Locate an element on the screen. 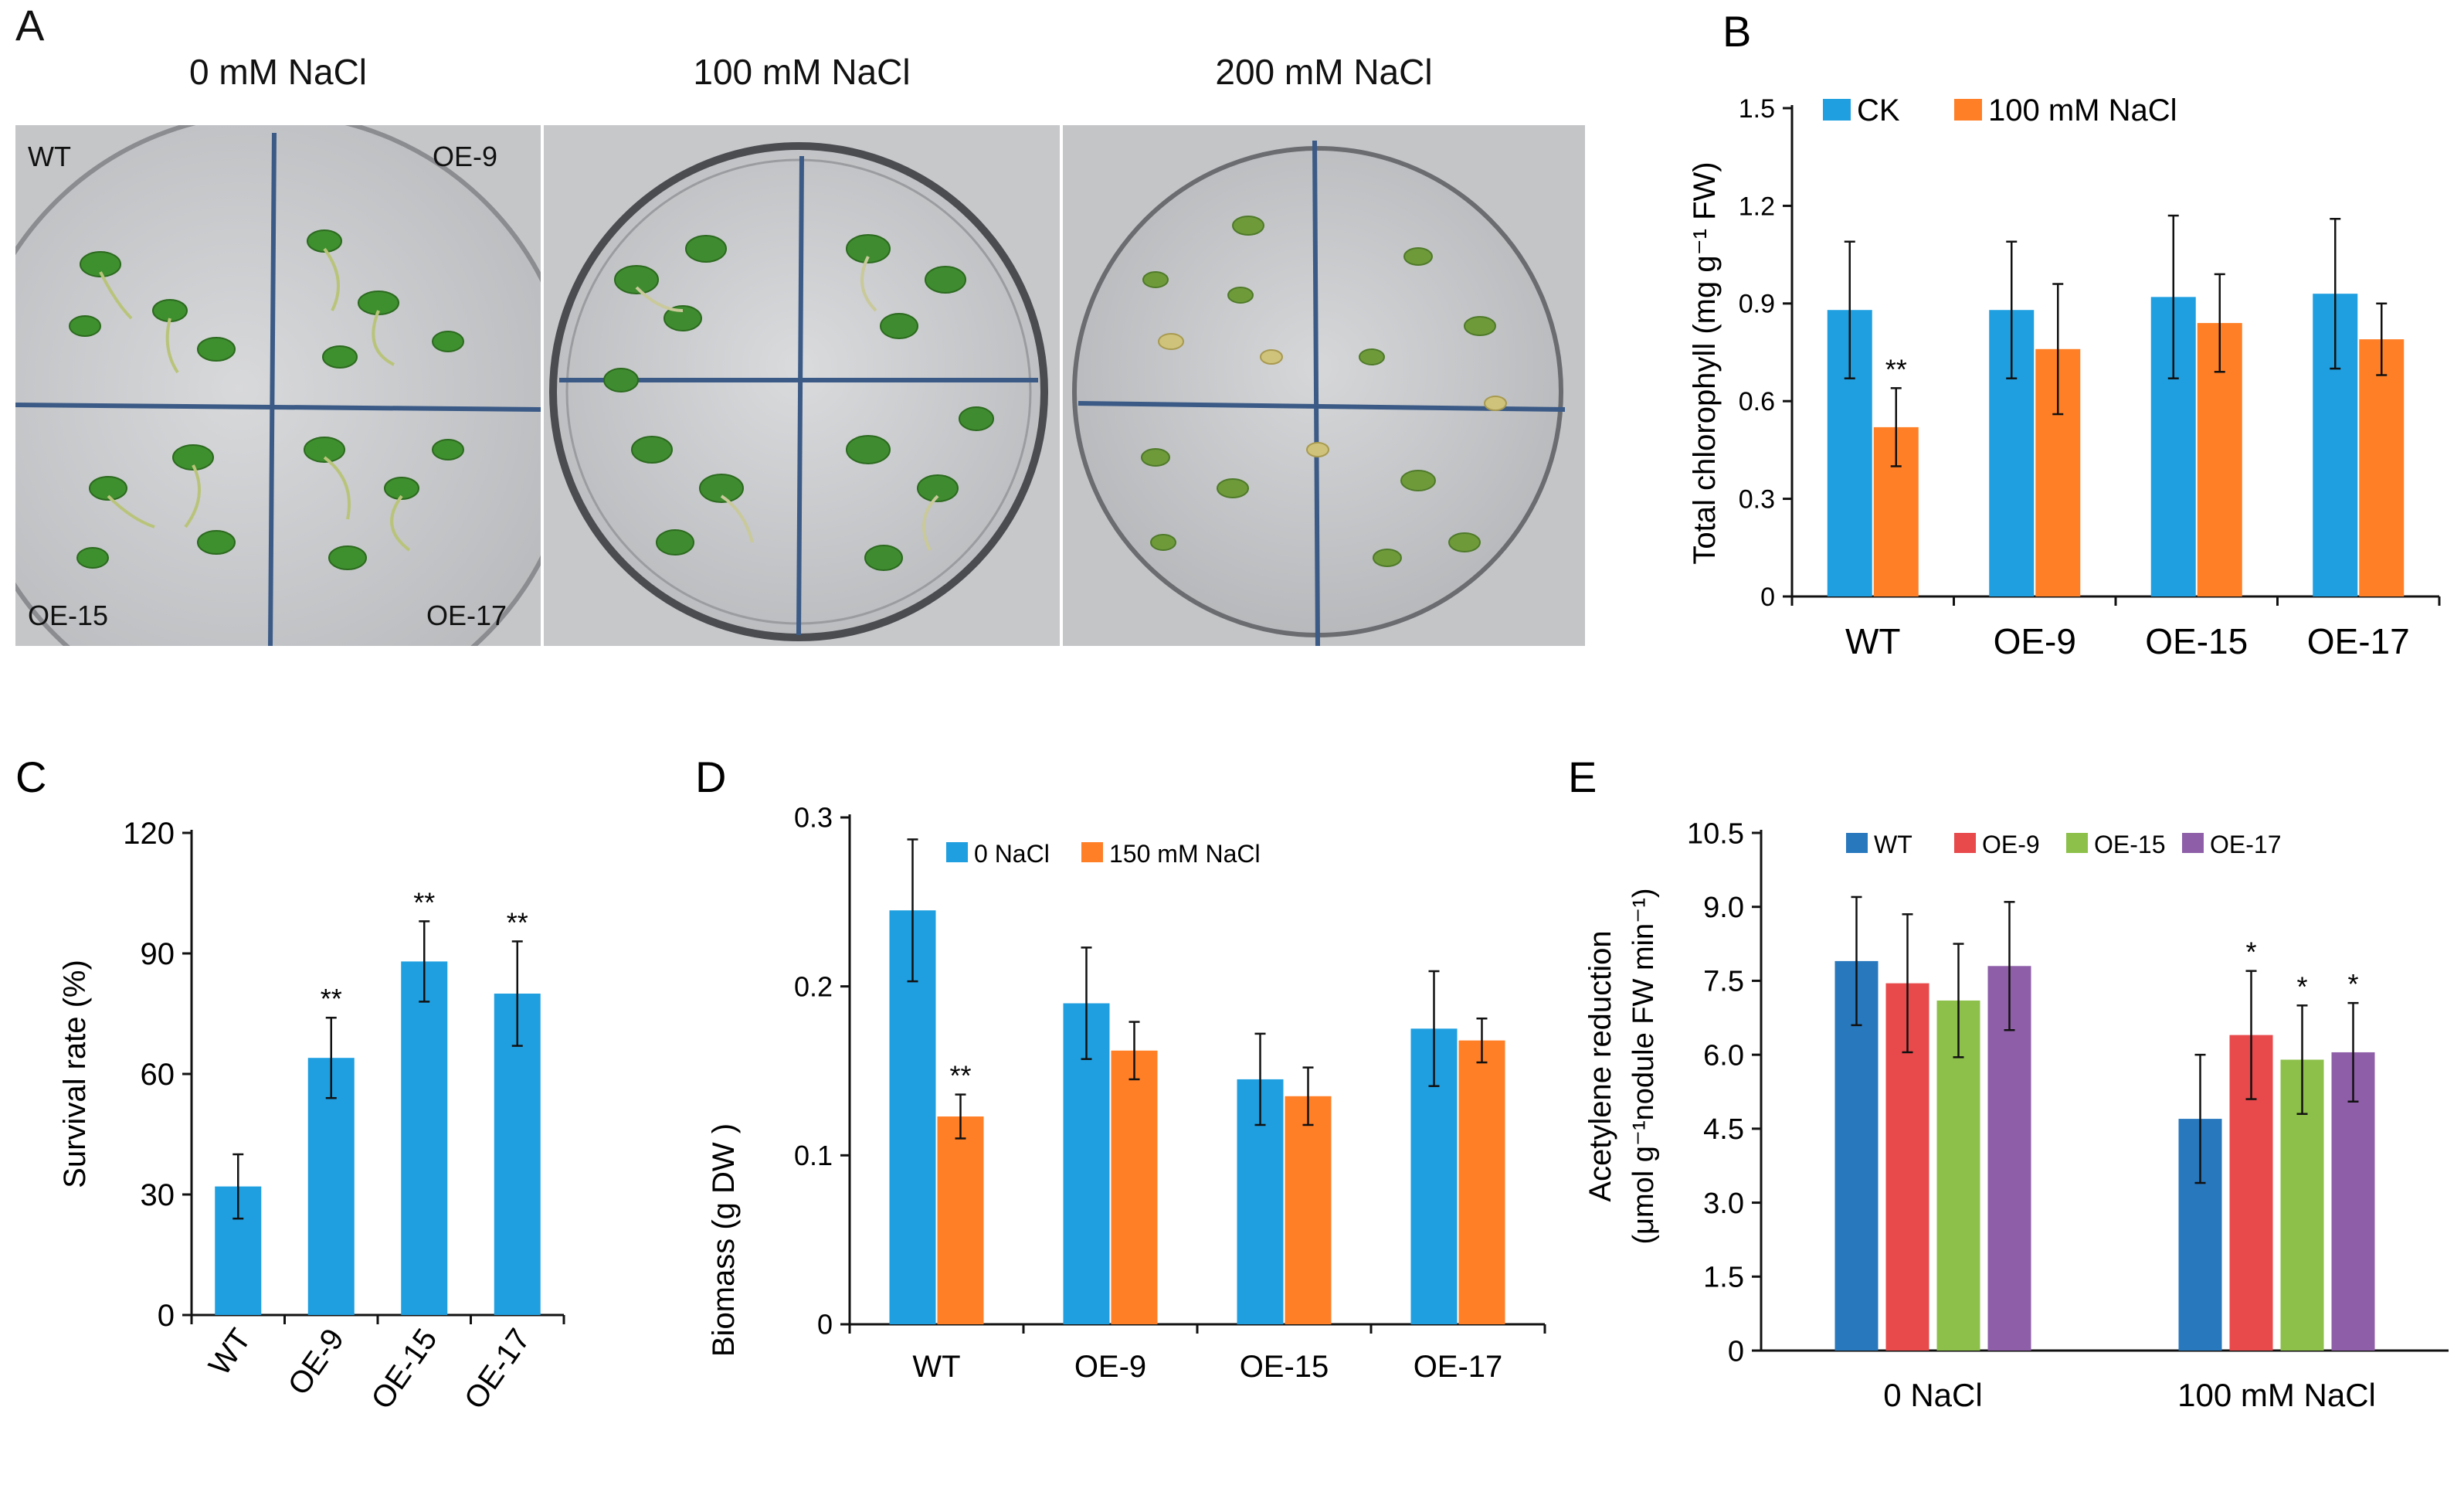 The image size is (2464, 1485). y-tick-label: 0.9 is located at coordinates (1757, 304).